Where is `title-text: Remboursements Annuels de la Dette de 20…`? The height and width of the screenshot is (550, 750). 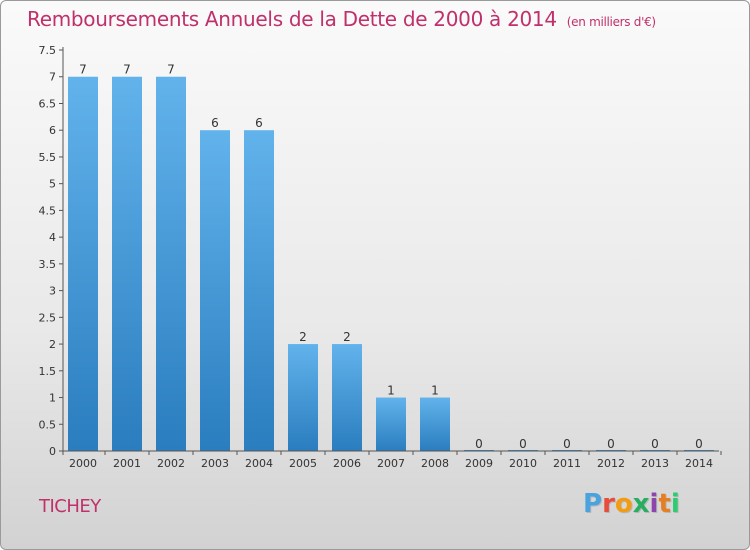 title-text: Remboursements Annuels de la Dette de 20… is located at coordinates (292, 19).